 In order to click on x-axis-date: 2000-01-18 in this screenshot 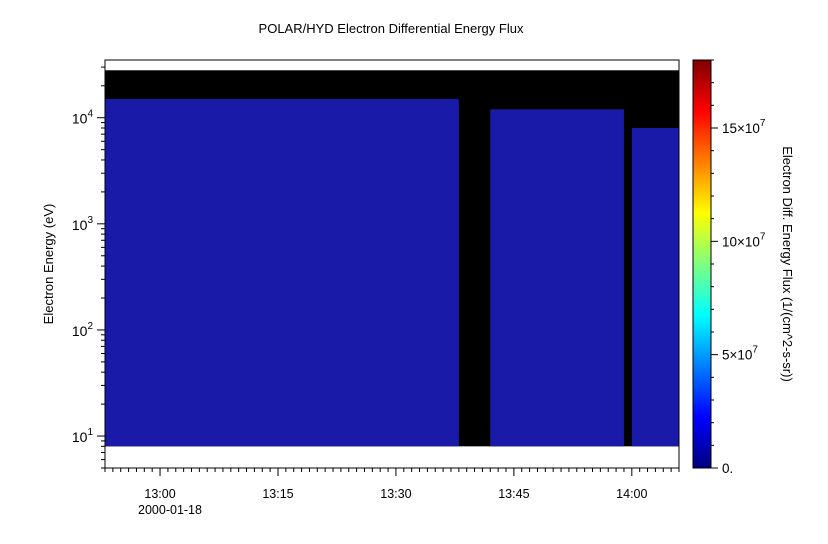, I will do `click(170, 510)`.